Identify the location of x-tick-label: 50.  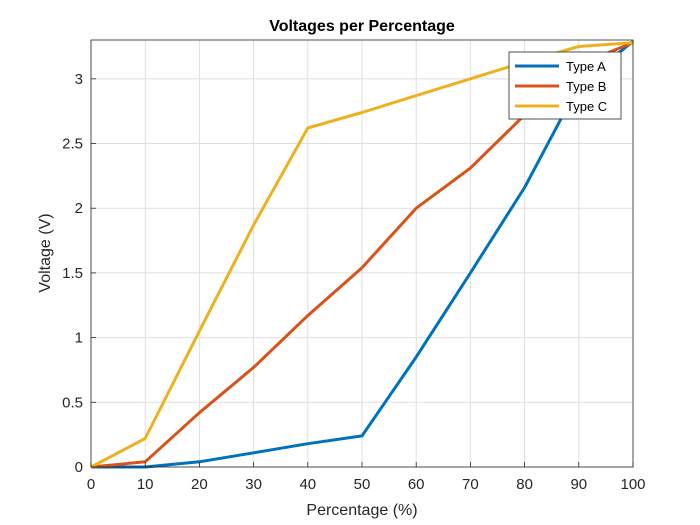
(362, 484).